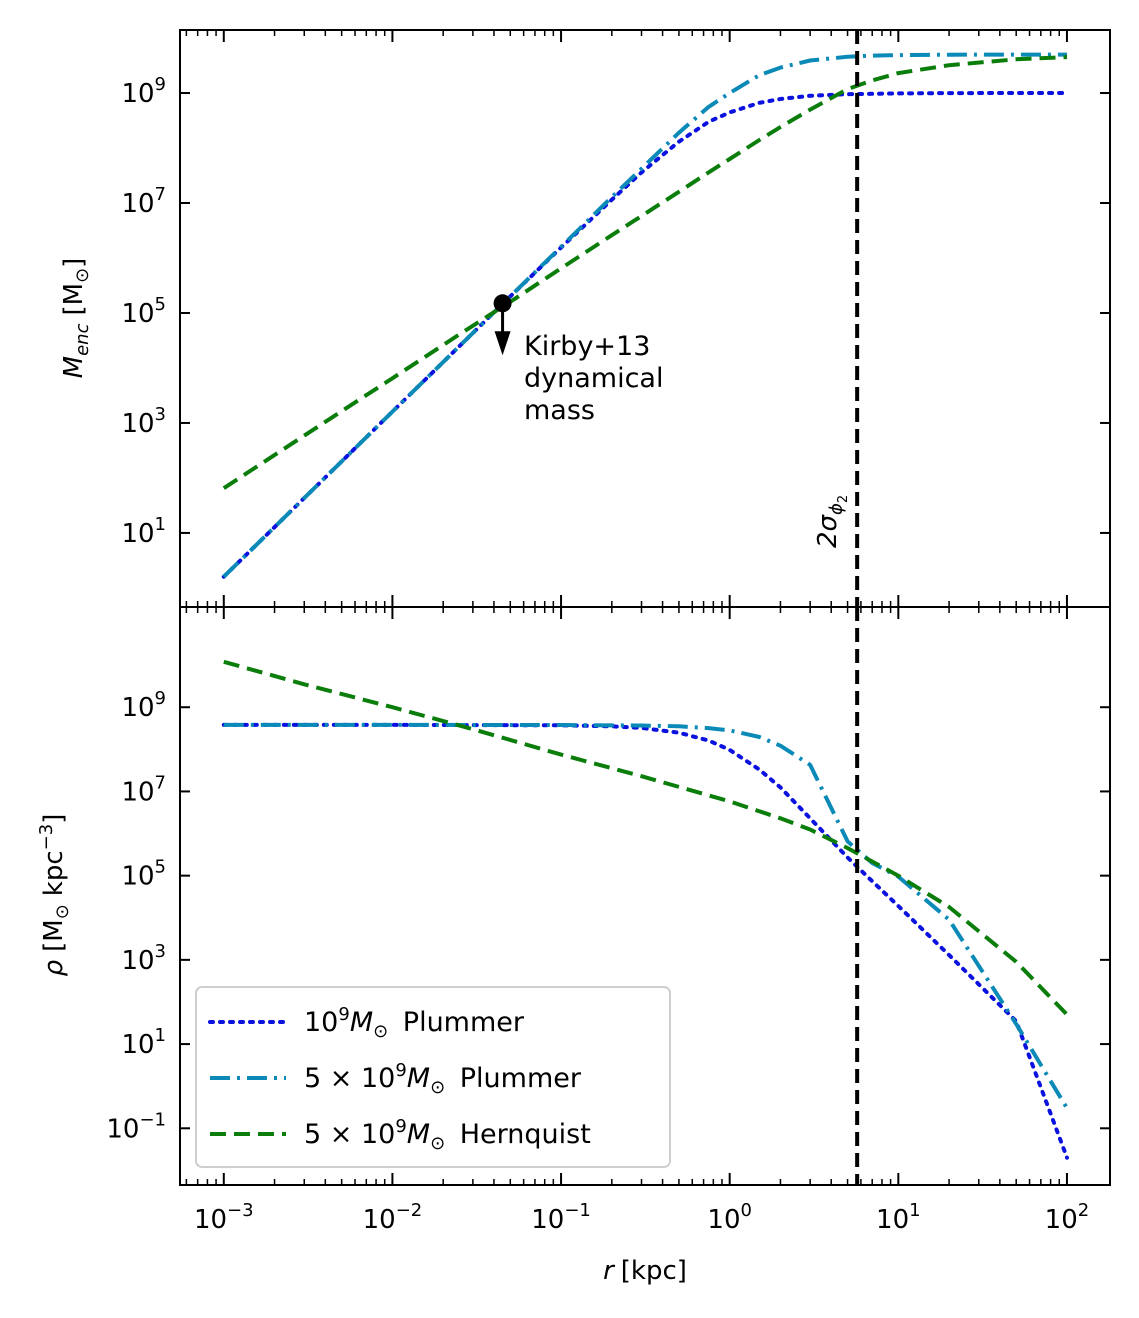 The width and height of the screenshot is (1139, 1318). I want to click on legend-2-pre: 5 × 10, so click(349, 1134).